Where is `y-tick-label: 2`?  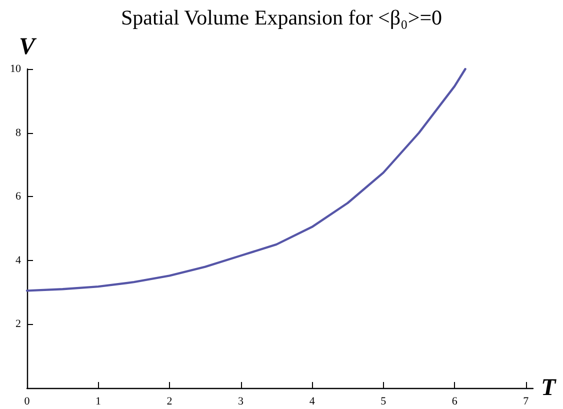
y-tick-label: 2 is located at coordinates (18, 324).